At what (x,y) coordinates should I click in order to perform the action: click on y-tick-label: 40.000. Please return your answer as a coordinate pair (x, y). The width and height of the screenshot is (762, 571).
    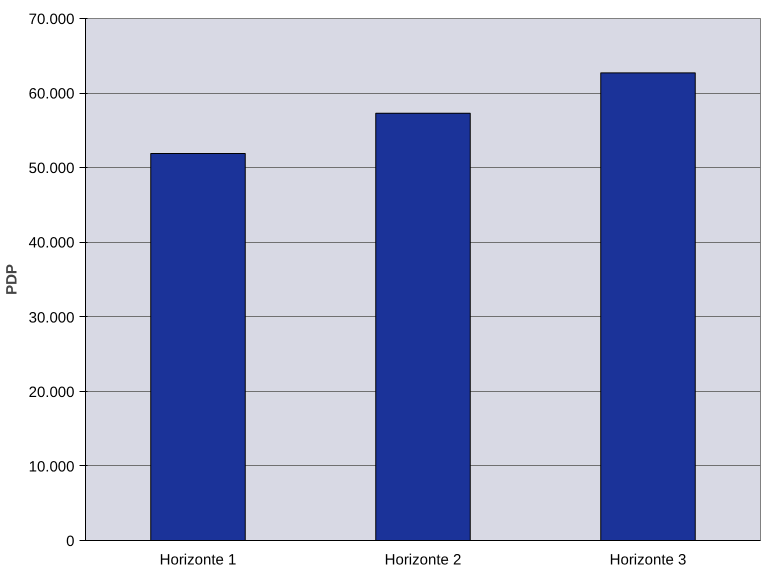
    Looking at the image, I should click on (51, 243).